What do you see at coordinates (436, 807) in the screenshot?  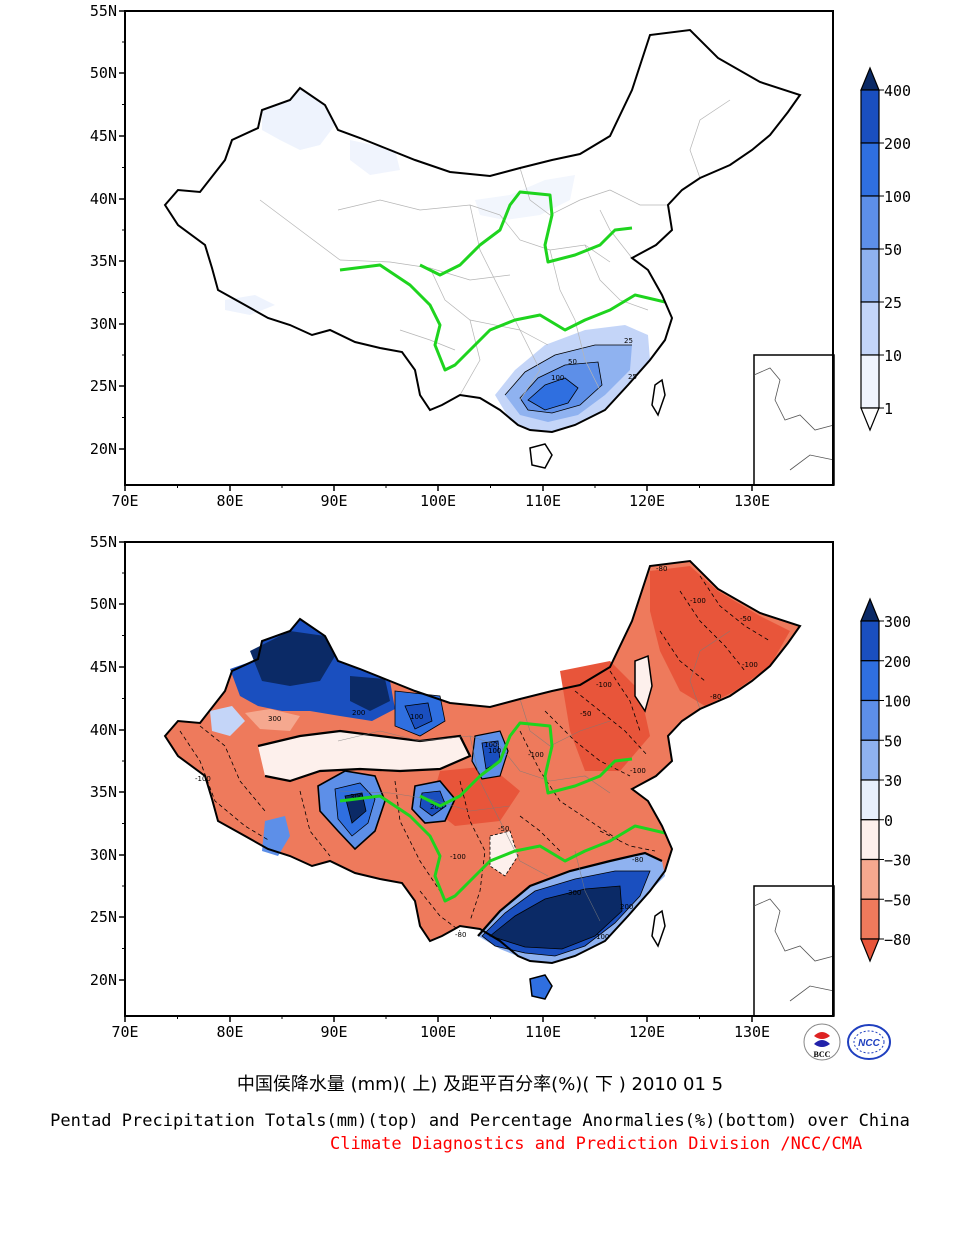 I see `contour-label: 200` at bounding box center [436, 807].